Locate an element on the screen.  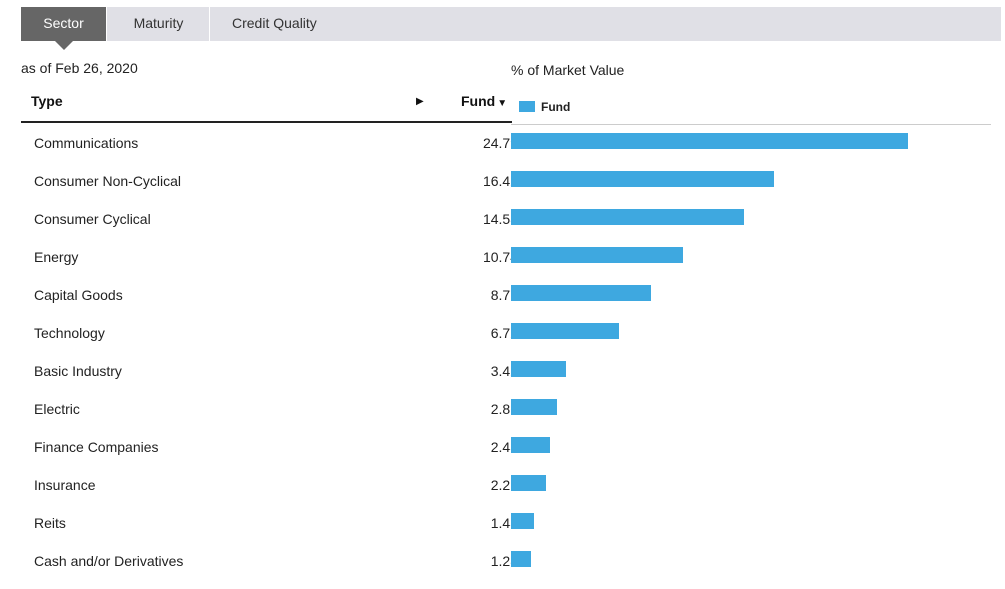
table-row: Cash and/or Derivatives 1.28 is located at coordinates (506, 570).